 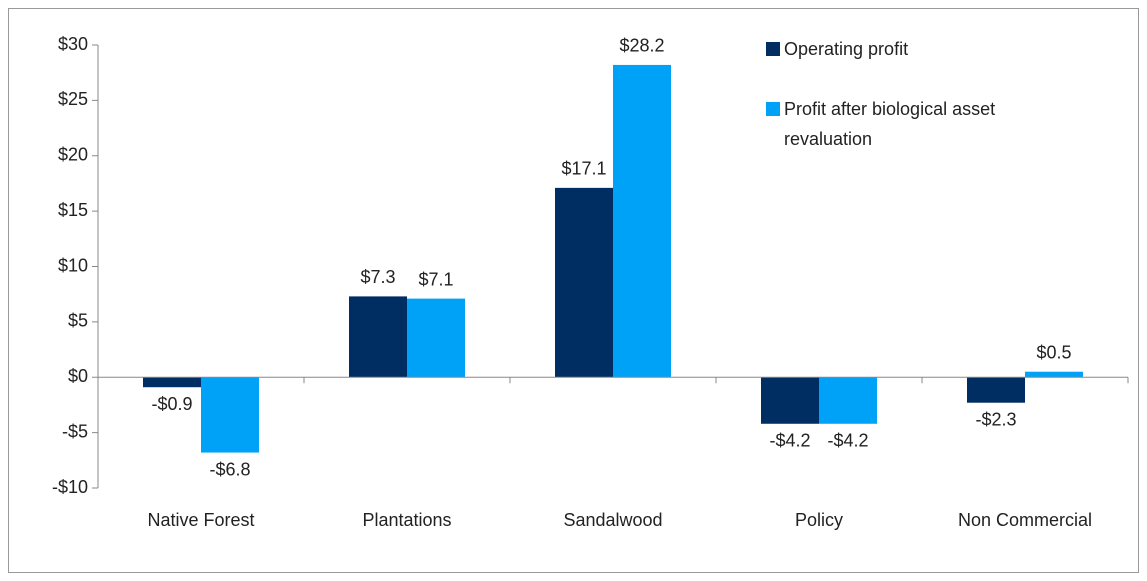 What do you see at coordinates (1053, 352) in the screenshot?
I see `data-label: $0.5` at bounding box center [1053, 352].